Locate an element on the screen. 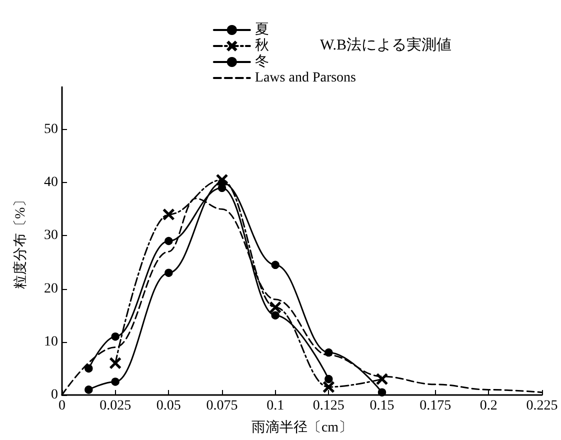  legend-label: 夏 is located at coordinates (261, 30).